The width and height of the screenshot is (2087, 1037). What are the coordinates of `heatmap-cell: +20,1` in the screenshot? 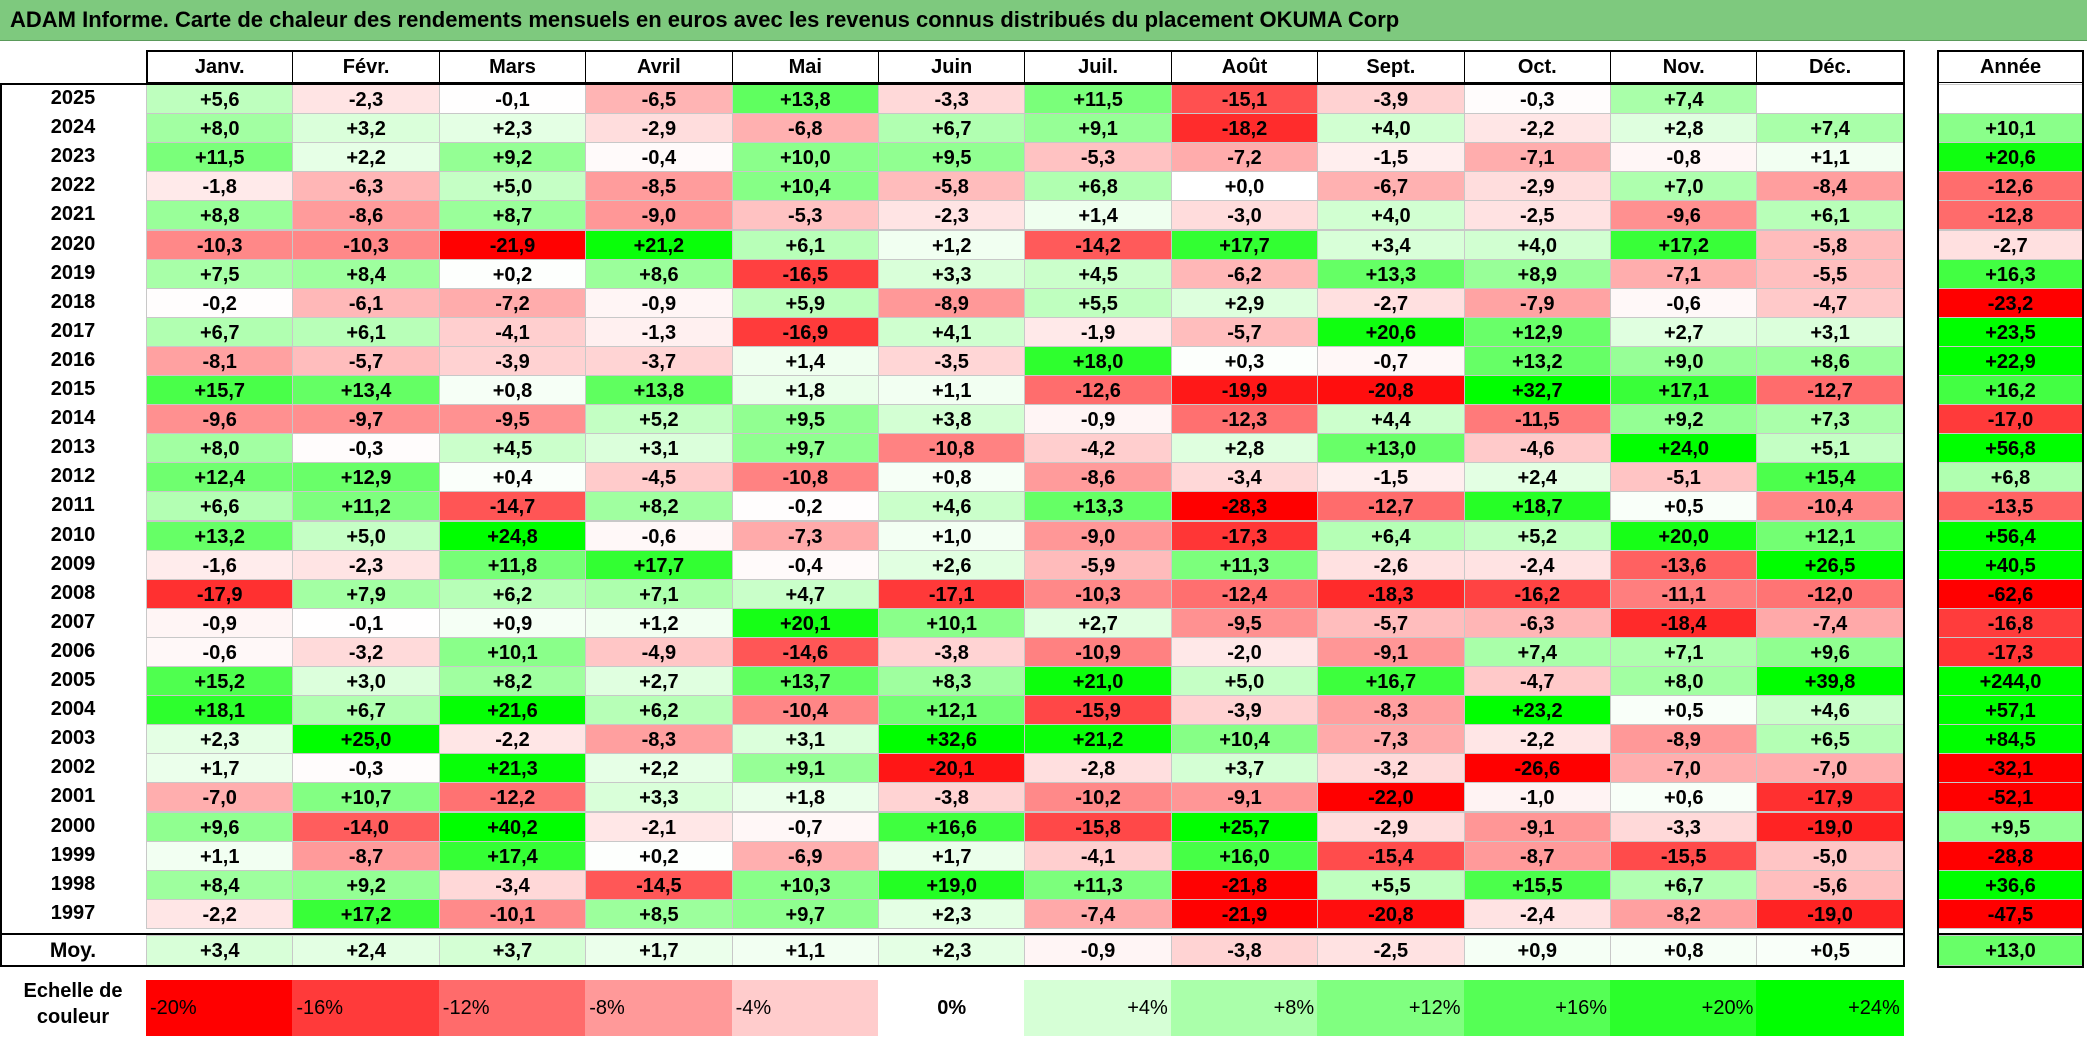 It's located at (805, 622).